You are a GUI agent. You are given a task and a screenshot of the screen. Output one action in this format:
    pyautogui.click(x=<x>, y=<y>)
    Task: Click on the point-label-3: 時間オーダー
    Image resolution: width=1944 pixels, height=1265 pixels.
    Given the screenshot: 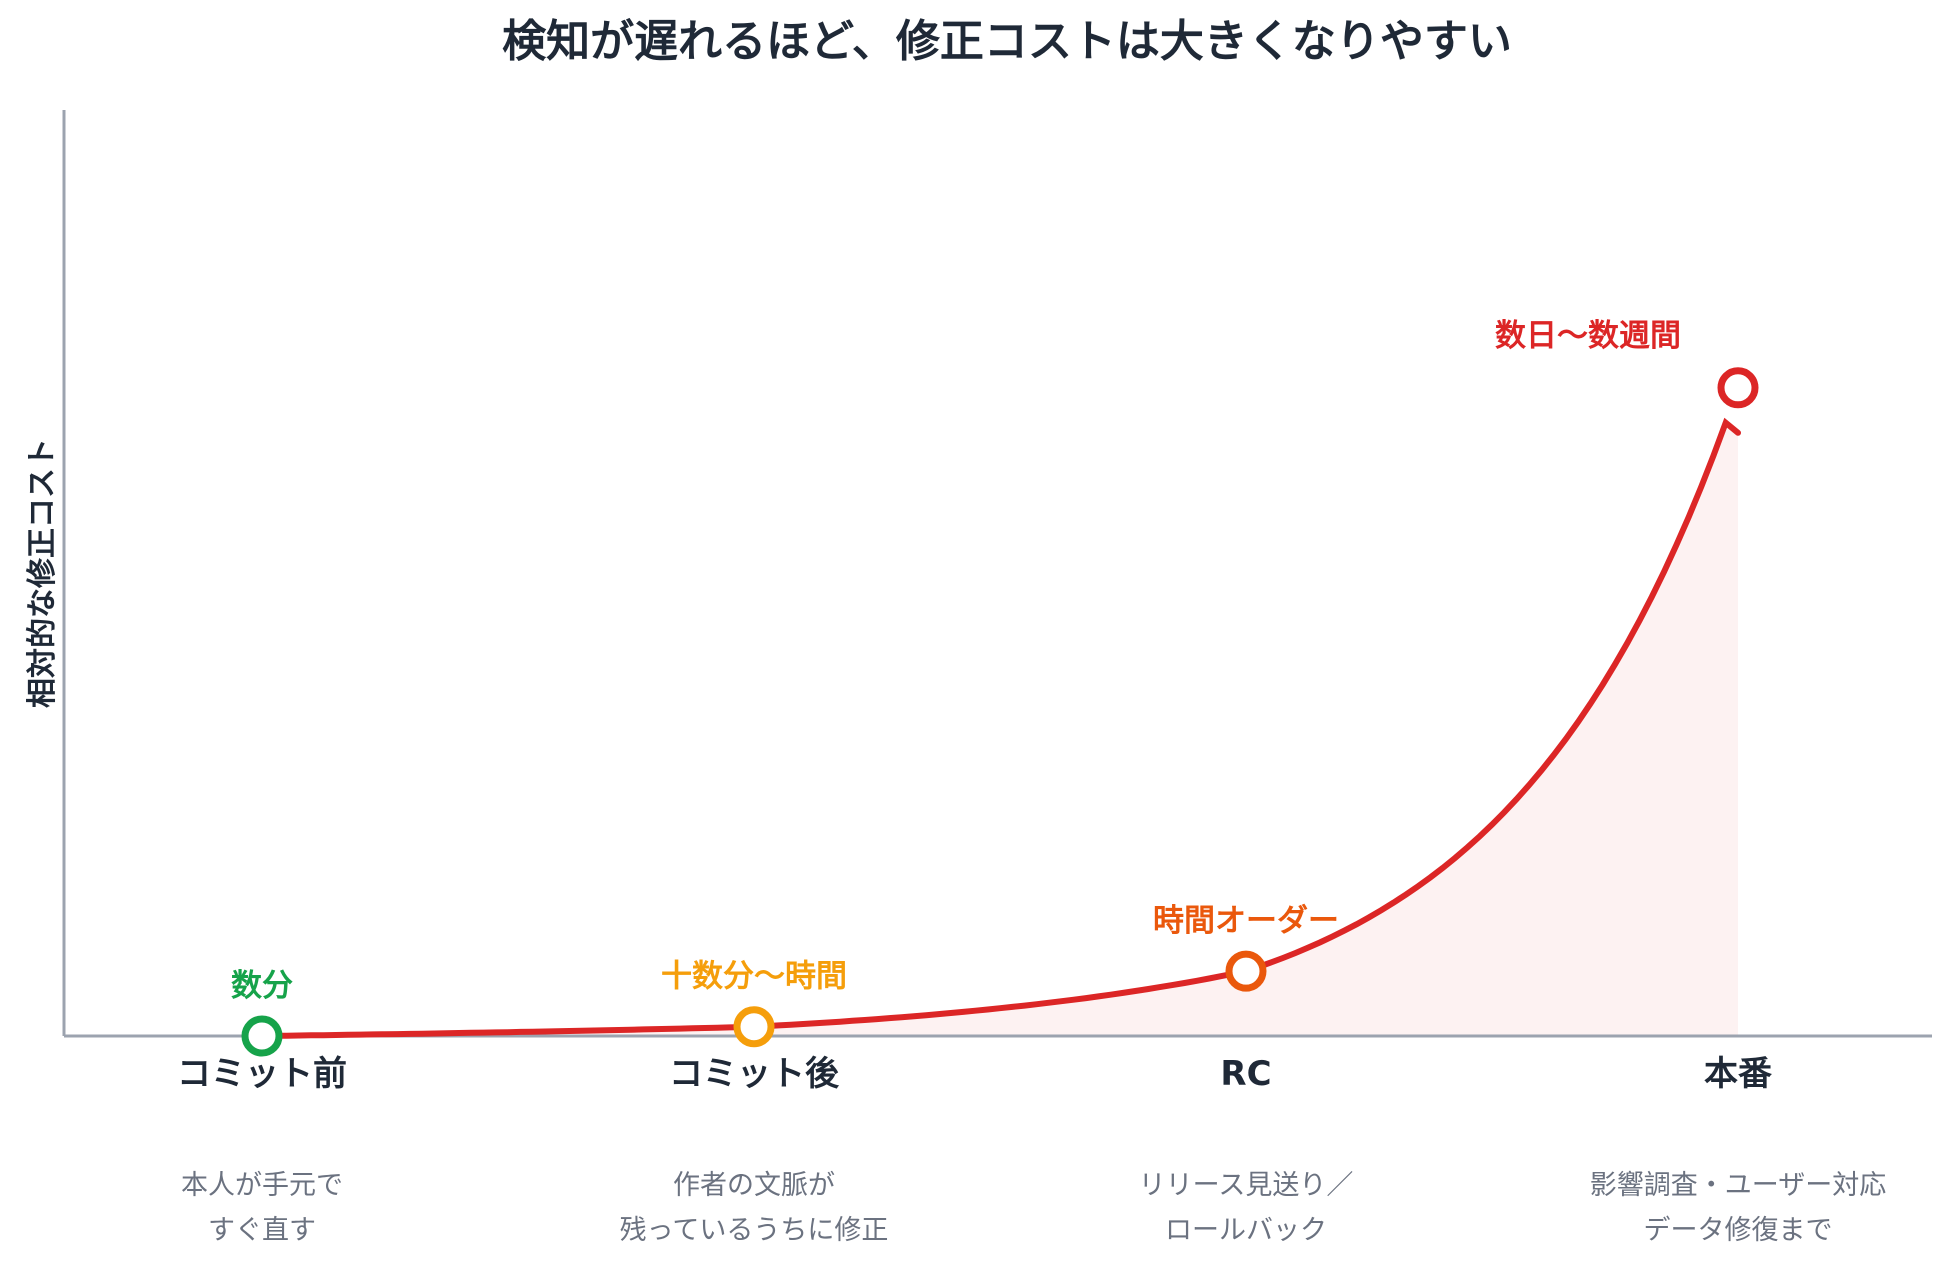 What is the action you would take?
    pyautogui.click(x=1246, y=921)
    